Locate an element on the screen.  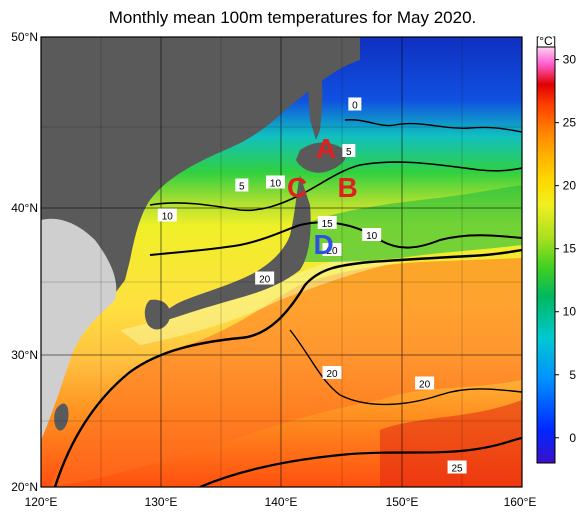
colorbar-tick-label: 0 is located at coordinates (572, 438).